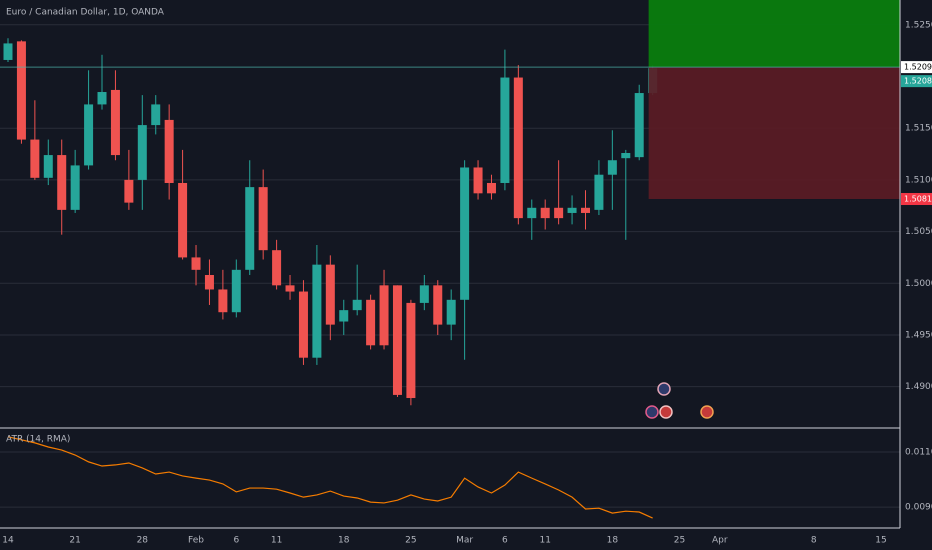 Image resolution: width=932 pixels, height=550 pixels. Describe the element at coordinates (720, 541) in the screenshot. I see `x-tick-label: Apr` at that location.